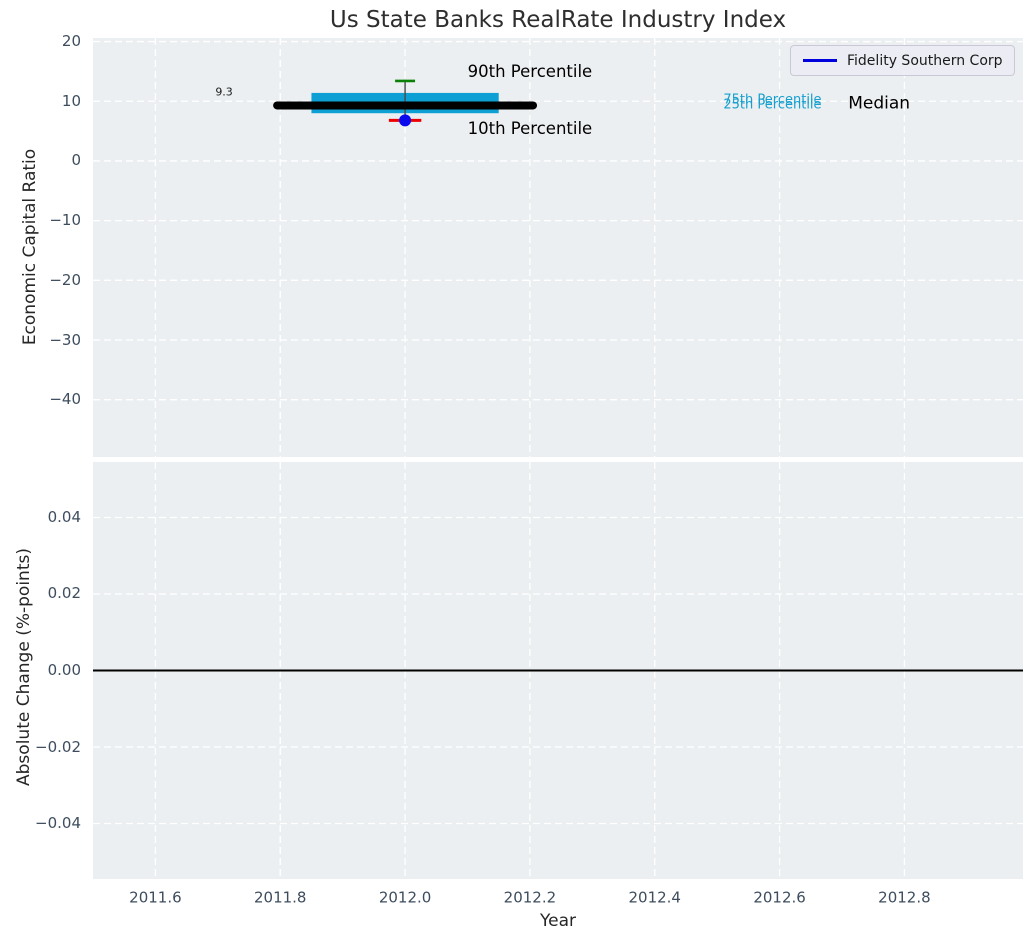 The image size is (1034, 942). What do you see at coordinates (64, 516) in the screenshot?
I see `y-tick-label-0.04: 0.04` at bounding box center [64, 516].